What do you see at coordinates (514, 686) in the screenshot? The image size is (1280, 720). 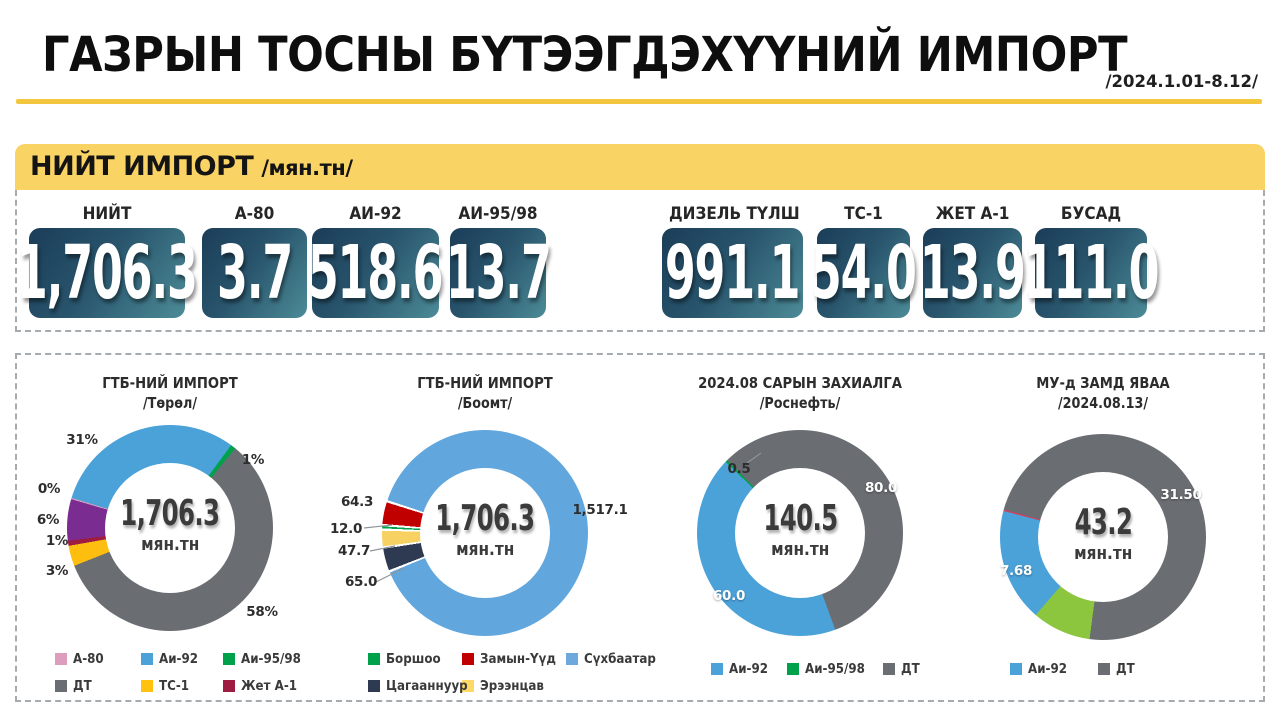 I see `legend-item: Эрээнцав` at bounding box center [514, 686].